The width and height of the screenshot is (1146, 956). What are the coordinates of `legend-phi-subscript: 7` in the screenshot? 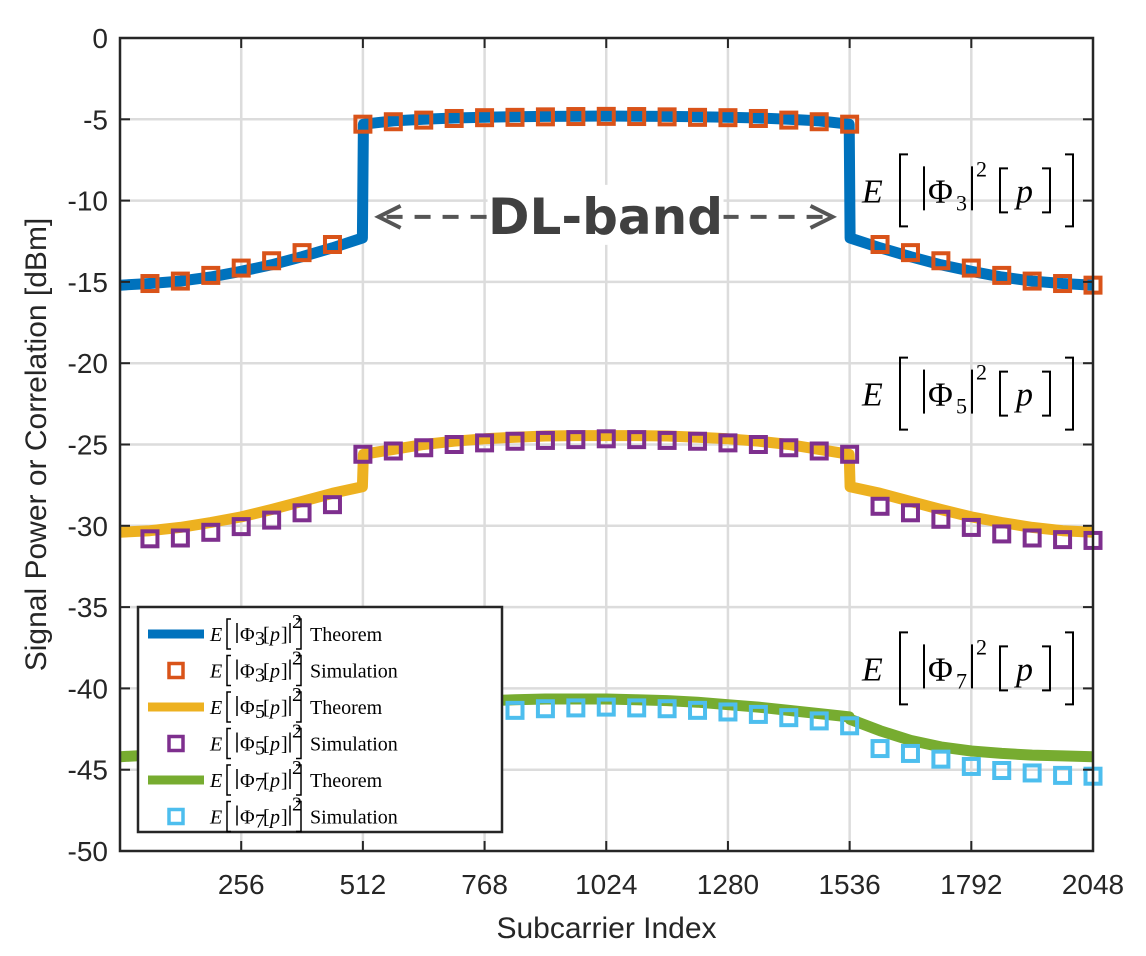 It's located at (260, 785).